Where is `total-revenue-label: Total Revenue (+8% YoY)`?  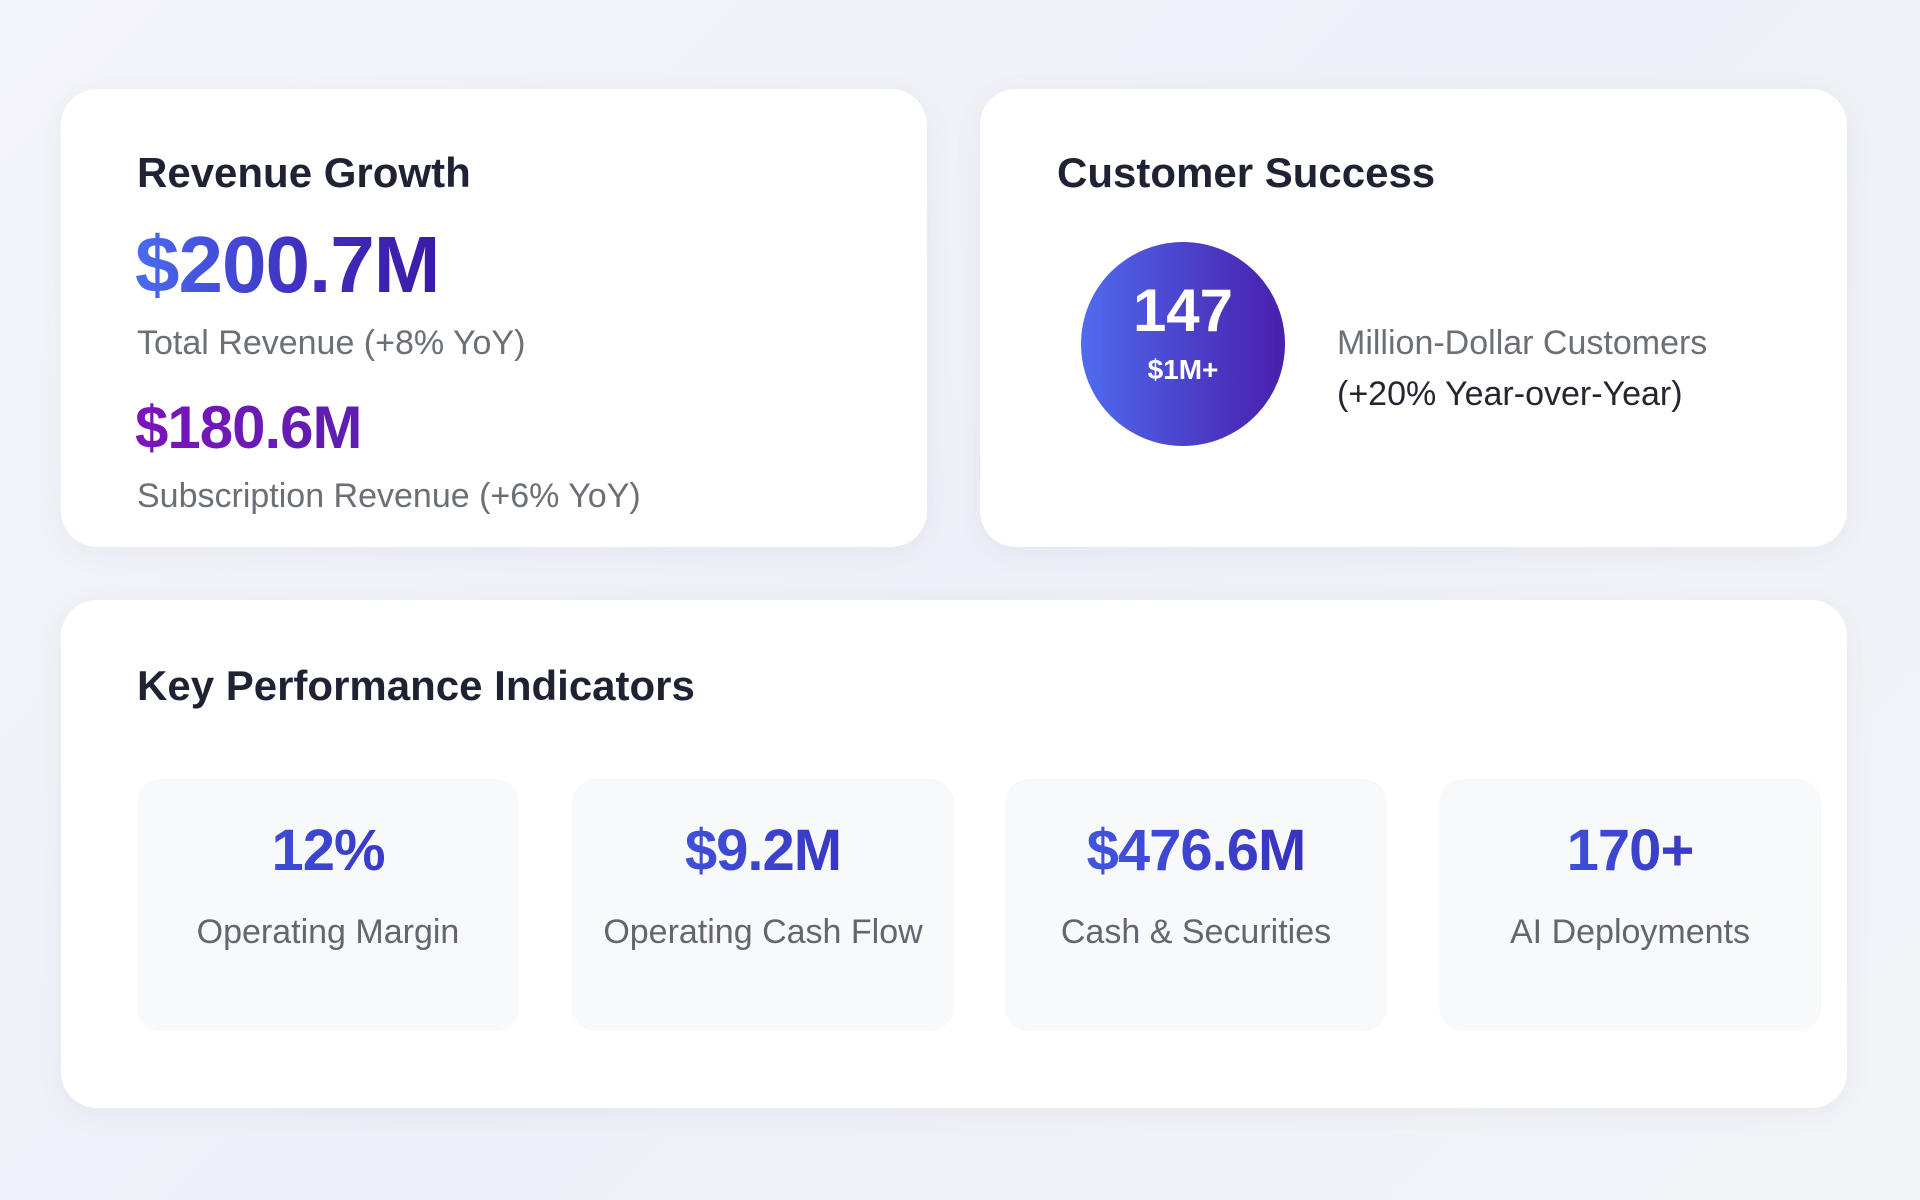 total-revenue-label: Total Revenue (+8% YoY) is located at coordinates (331, 343).